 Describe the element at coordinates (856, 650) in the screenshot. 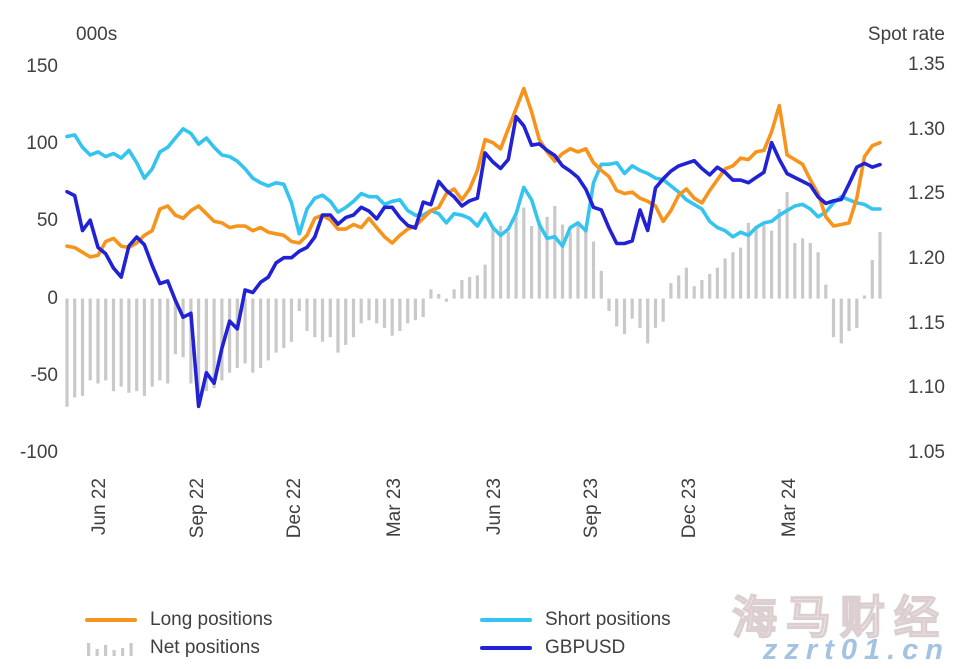

I see `watermark-url-text: zzrt01.cn` at that location.